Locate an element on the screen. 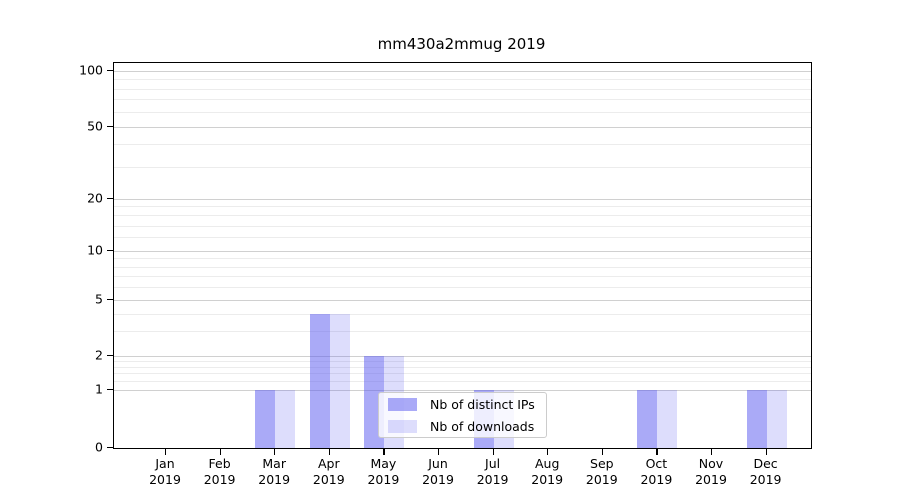  y-tick-label: 1 is located at coordinates (99, 388).